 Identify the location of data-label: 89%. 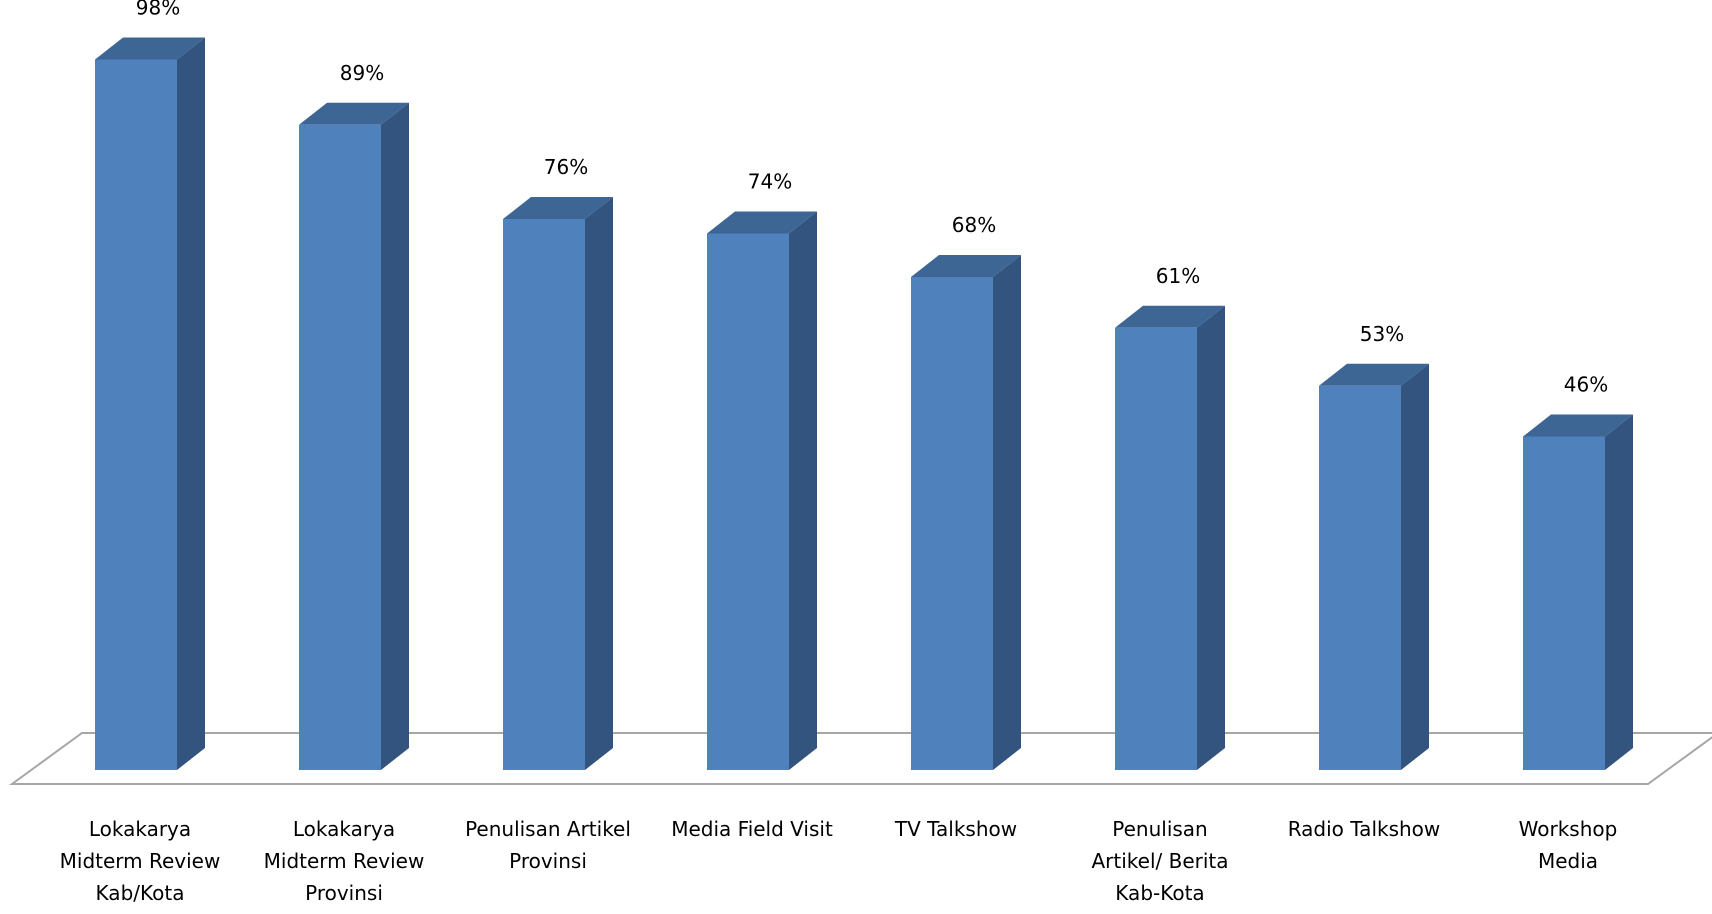
(362, 73).